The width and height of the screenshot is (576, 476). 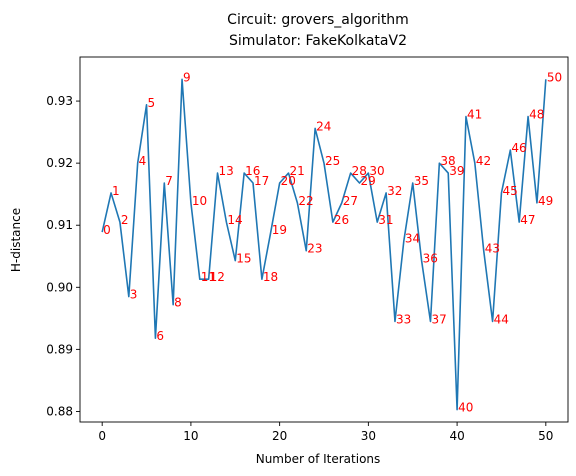 I want to click on point-label: 3, so click(x=134, y=295).